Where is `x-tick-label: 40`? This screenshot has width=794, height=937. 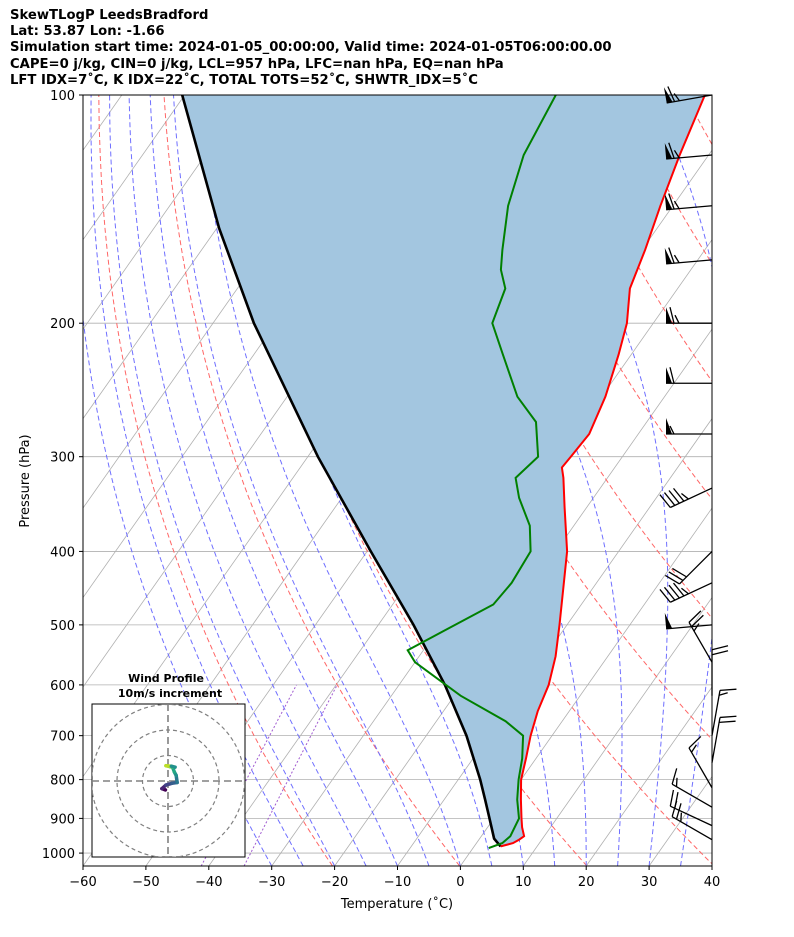
x-tick-label: 40 is located at coordinates (712, 882).